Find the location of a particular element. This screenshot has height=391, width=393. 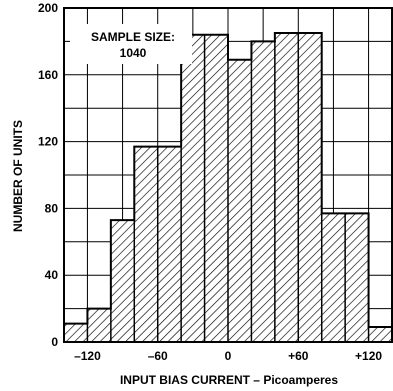

y-axis-label: NUMBER OF UNITS is located at coordinates (18, 176).